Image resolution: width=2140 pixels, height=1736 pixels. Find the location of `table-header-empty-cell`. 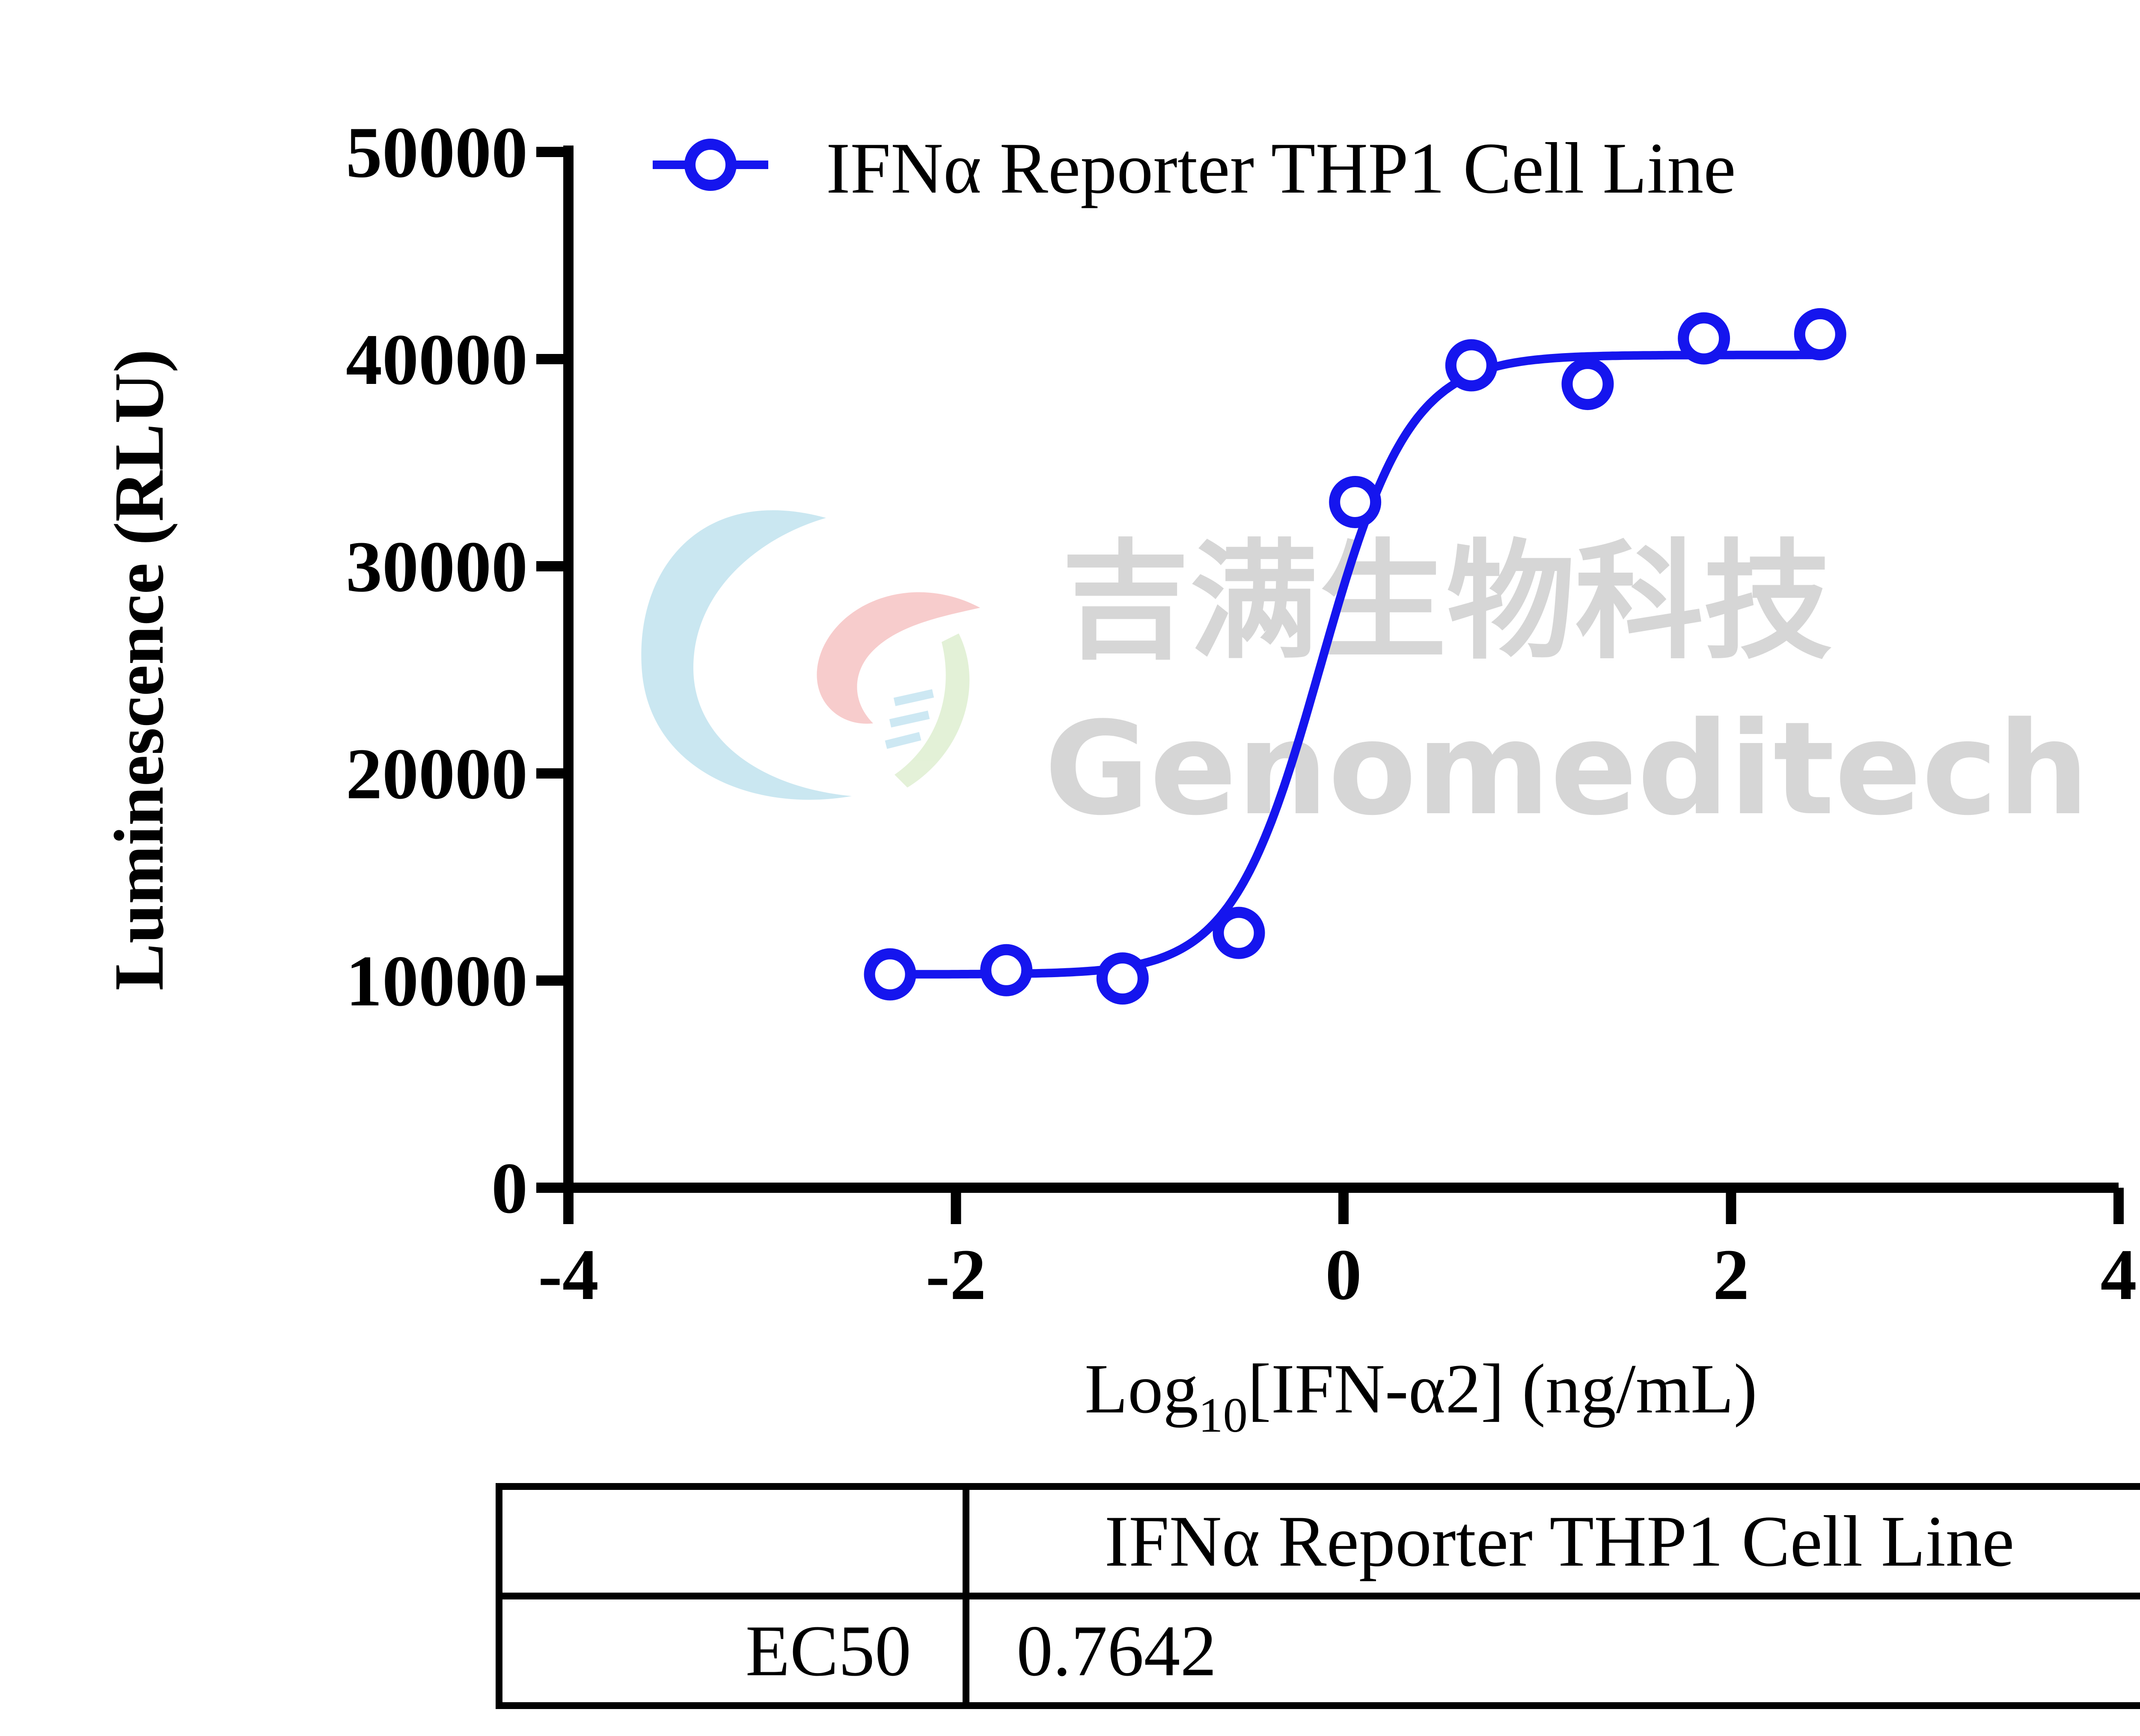

table-header-empty-cell is located at coordinates (732, 1541).